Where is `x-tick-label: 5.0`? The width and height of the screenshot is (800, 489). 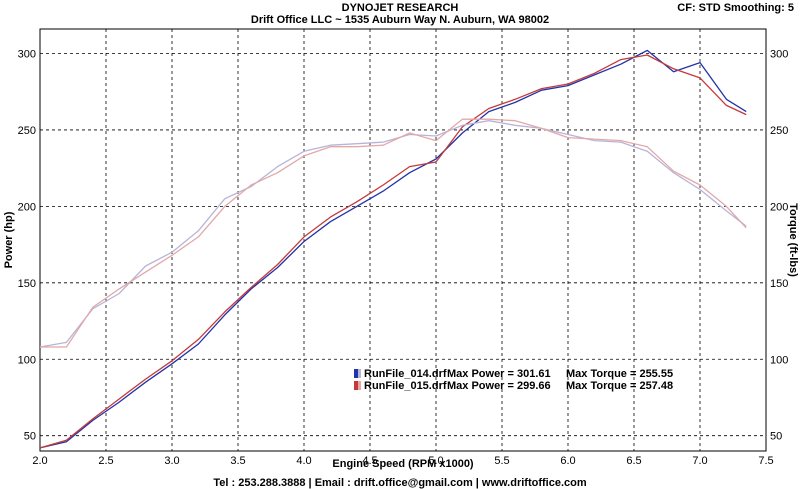
x-tick-label: 5.0 is located at coordinates (435, 461).